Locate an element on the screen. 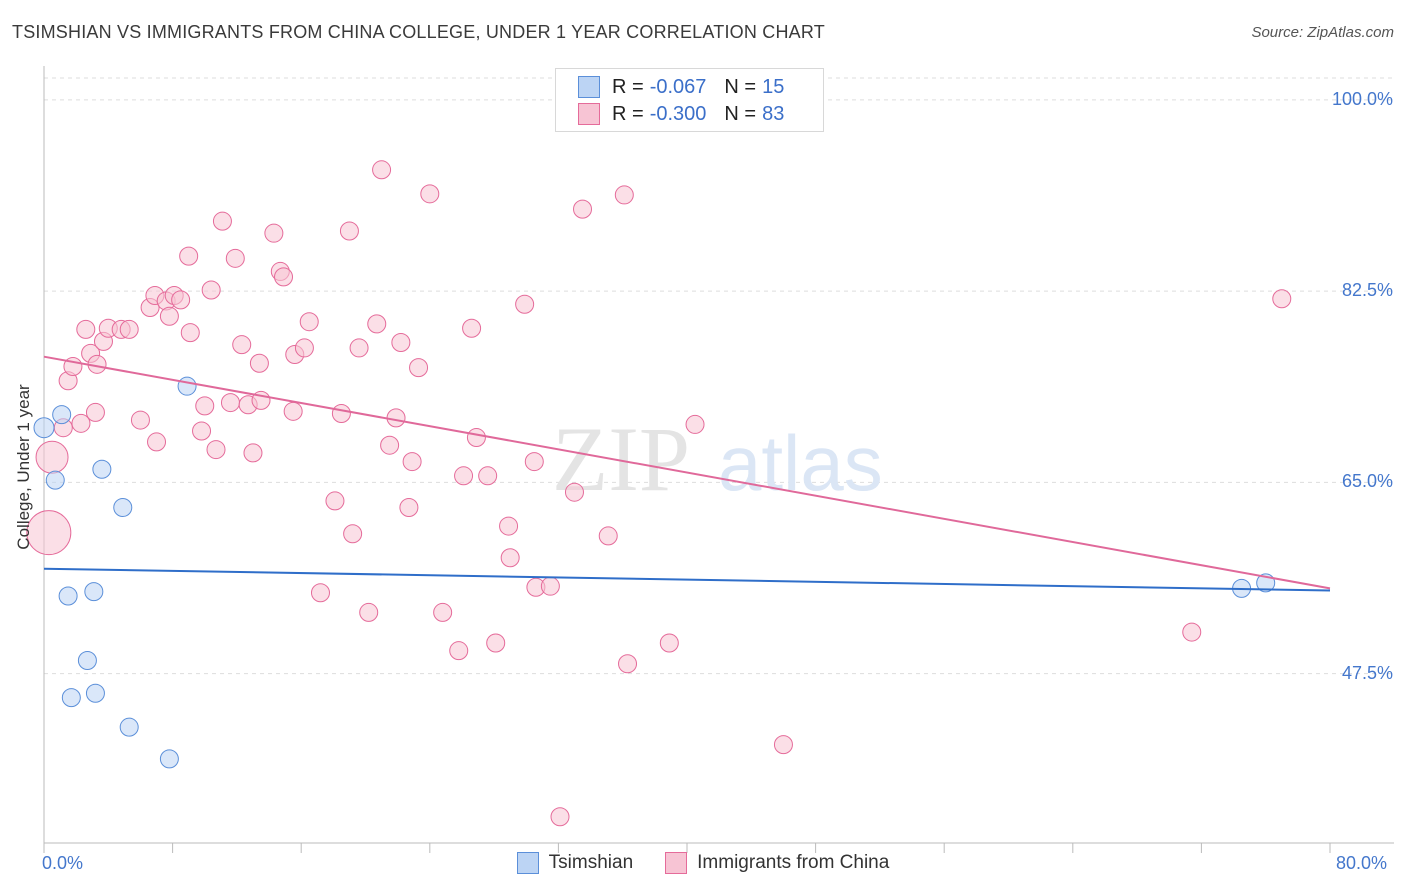 The image size is (1406, 892). legend-item-tsimshian: Tsimshian is located at coordinates (574, 863).